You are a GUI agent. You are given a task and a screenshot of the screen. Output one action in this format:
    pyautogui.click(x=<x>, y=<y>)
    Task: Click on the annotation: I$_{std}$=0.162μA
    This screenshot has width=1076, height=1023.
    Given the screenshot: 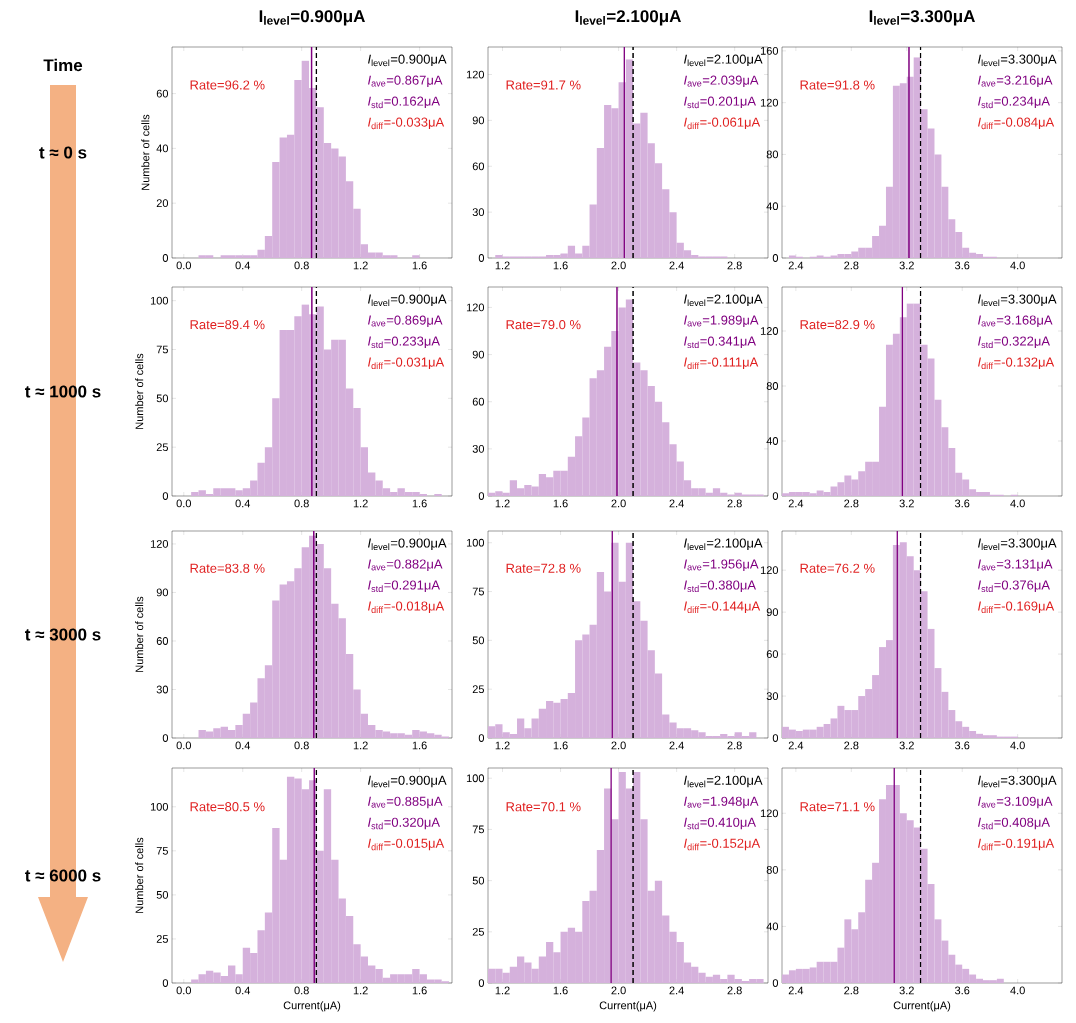 What is the action you would take?
    pyautogui.click(x=404, y=102)
    